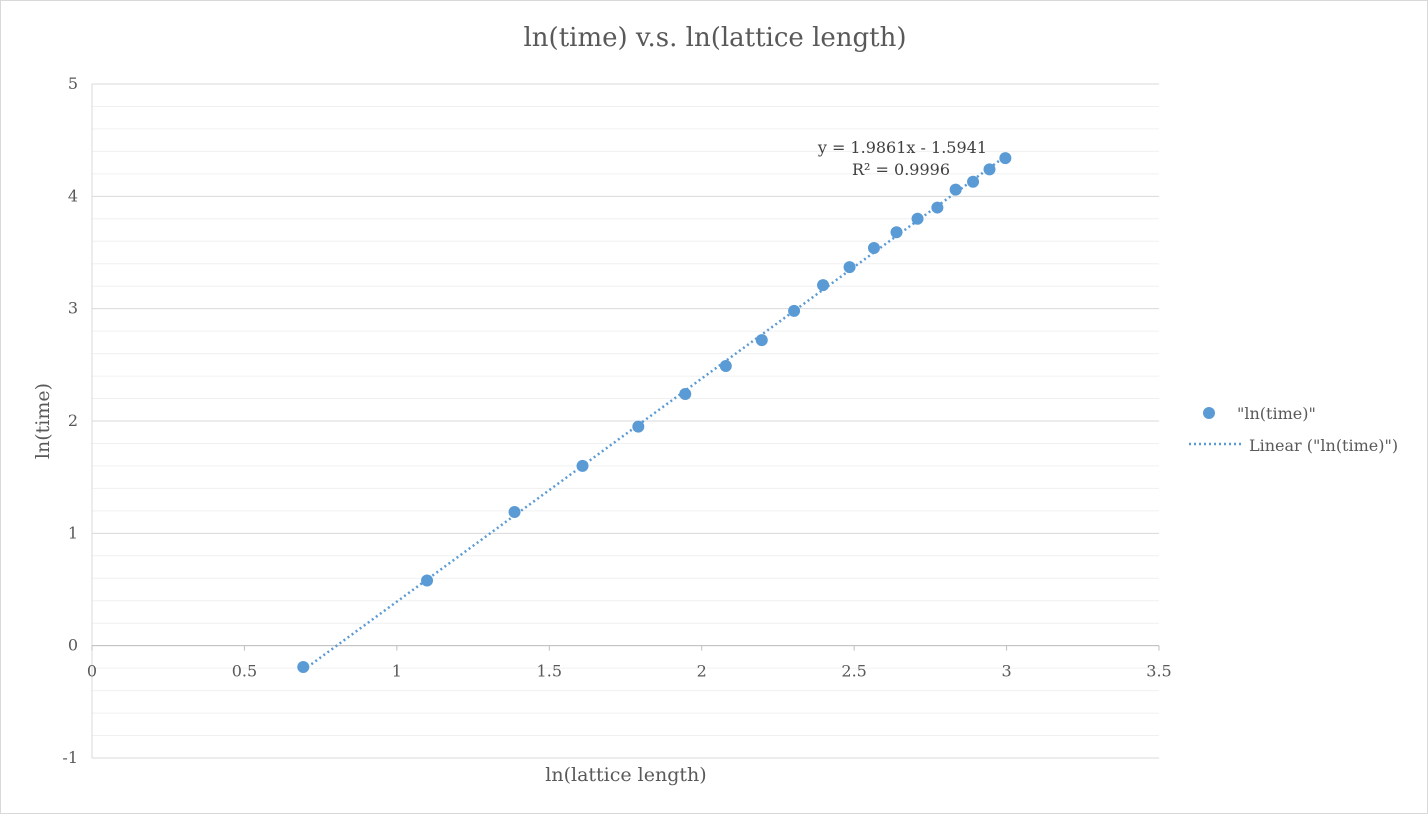 The width and height of the screenshot is (1428, 815). I want to click on x-tick-label: 3.5, so click(1158, 671).